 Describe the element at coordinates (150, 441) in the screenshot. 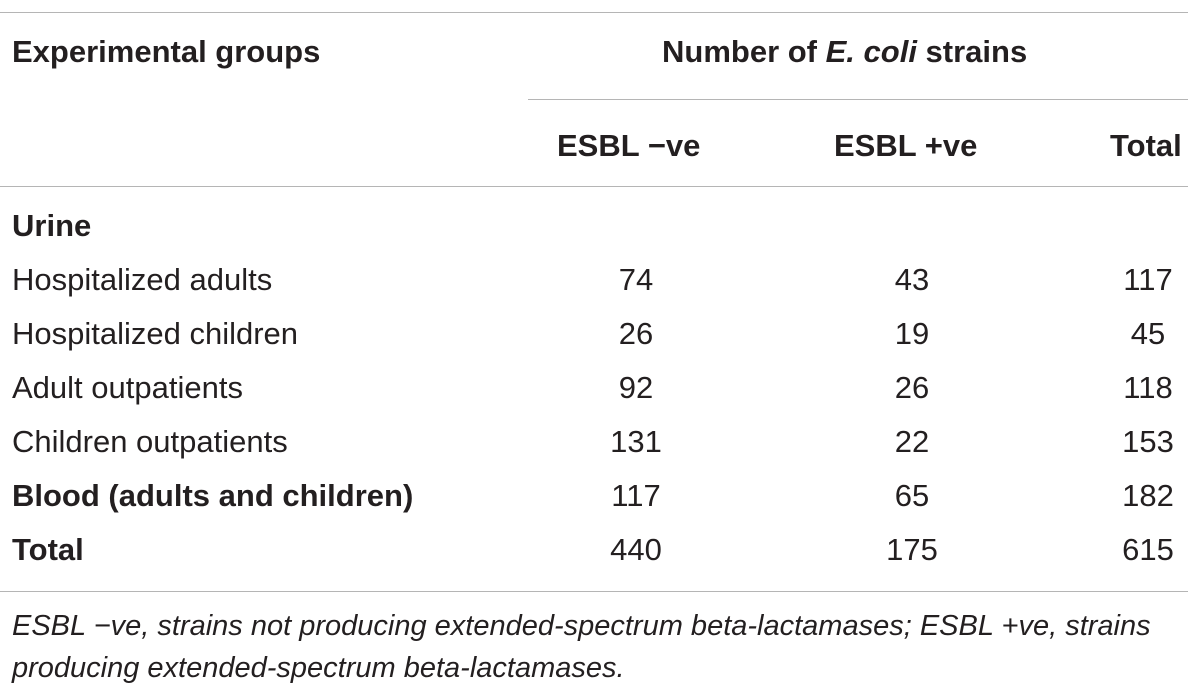

I see `row-label: Children outpatients` at that location.